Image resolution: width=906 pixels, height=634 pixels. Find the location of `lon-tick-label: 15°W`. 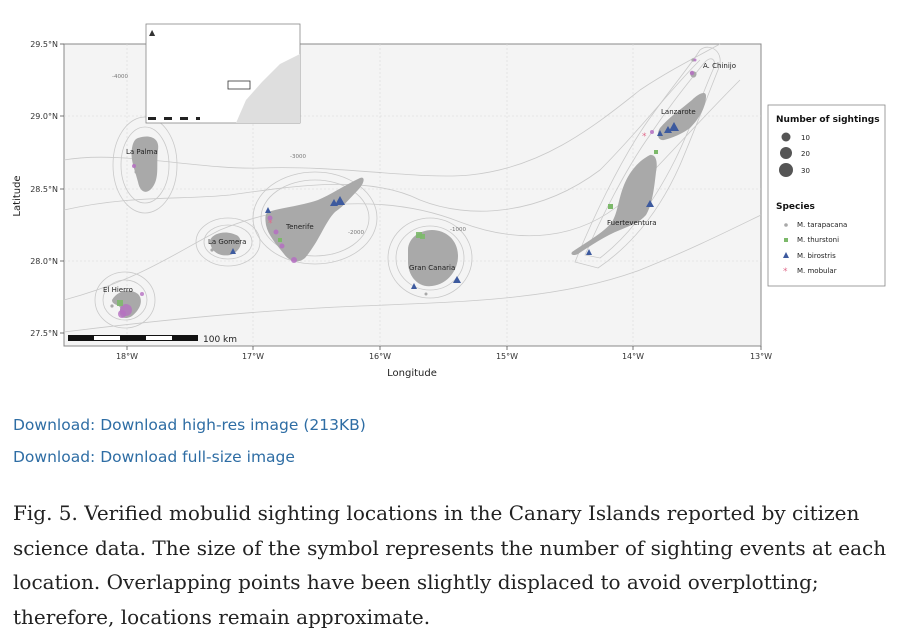

lon-tick-label: 15°W is located at coordinates (507, 356).